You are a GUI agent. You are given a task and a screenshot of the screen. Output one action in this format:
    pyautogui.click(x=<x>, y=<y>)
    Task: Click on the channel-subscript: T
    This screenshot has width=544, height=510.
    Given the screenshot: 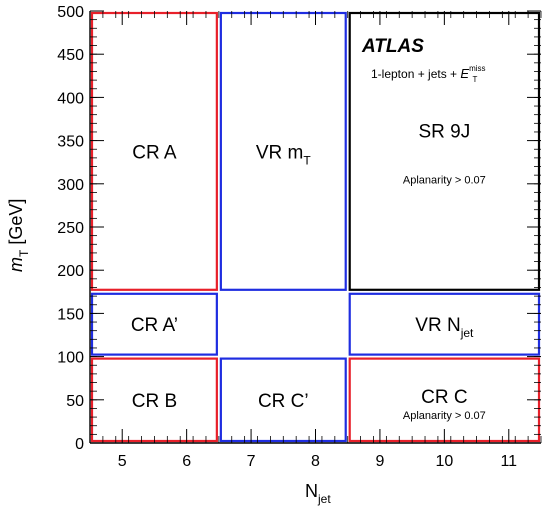 What is the action you would take?
    pyautogui.click(x=475, y=79)
    